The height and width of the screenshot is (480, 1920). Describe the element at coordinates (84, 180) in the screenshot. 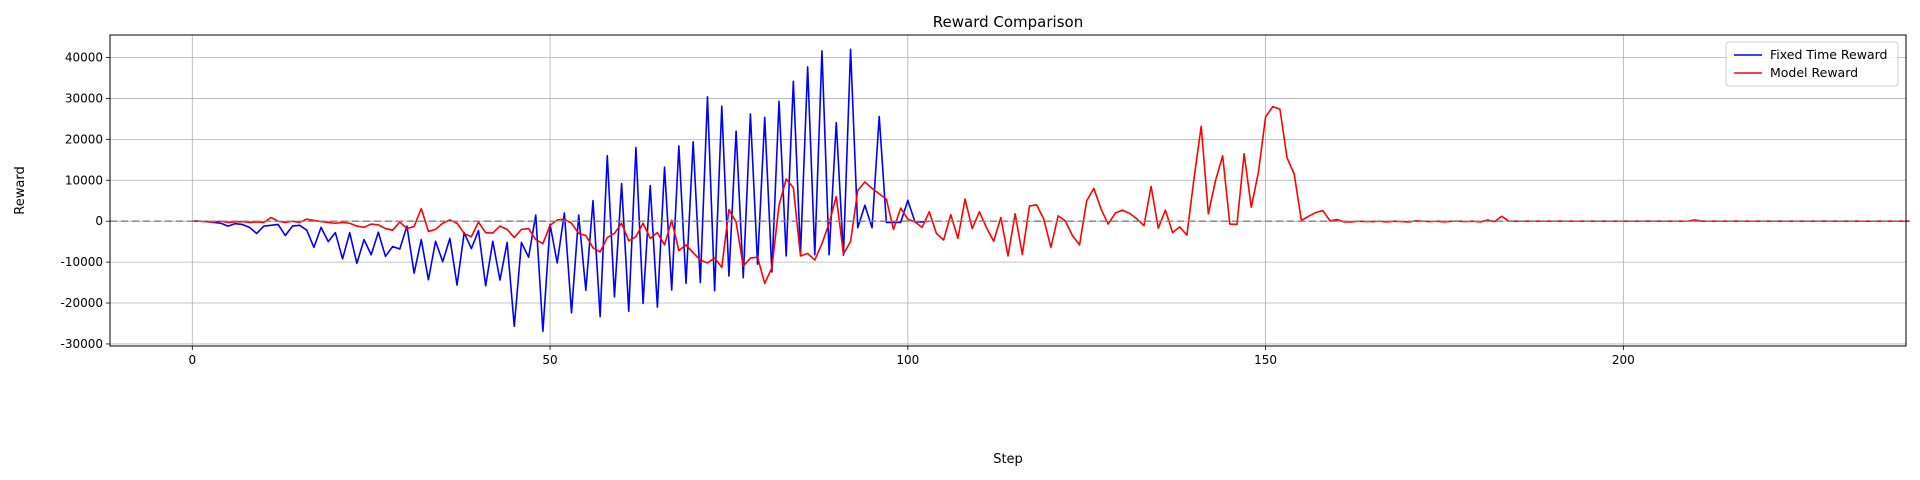

I see `y-tick-label: 10000` at that location.